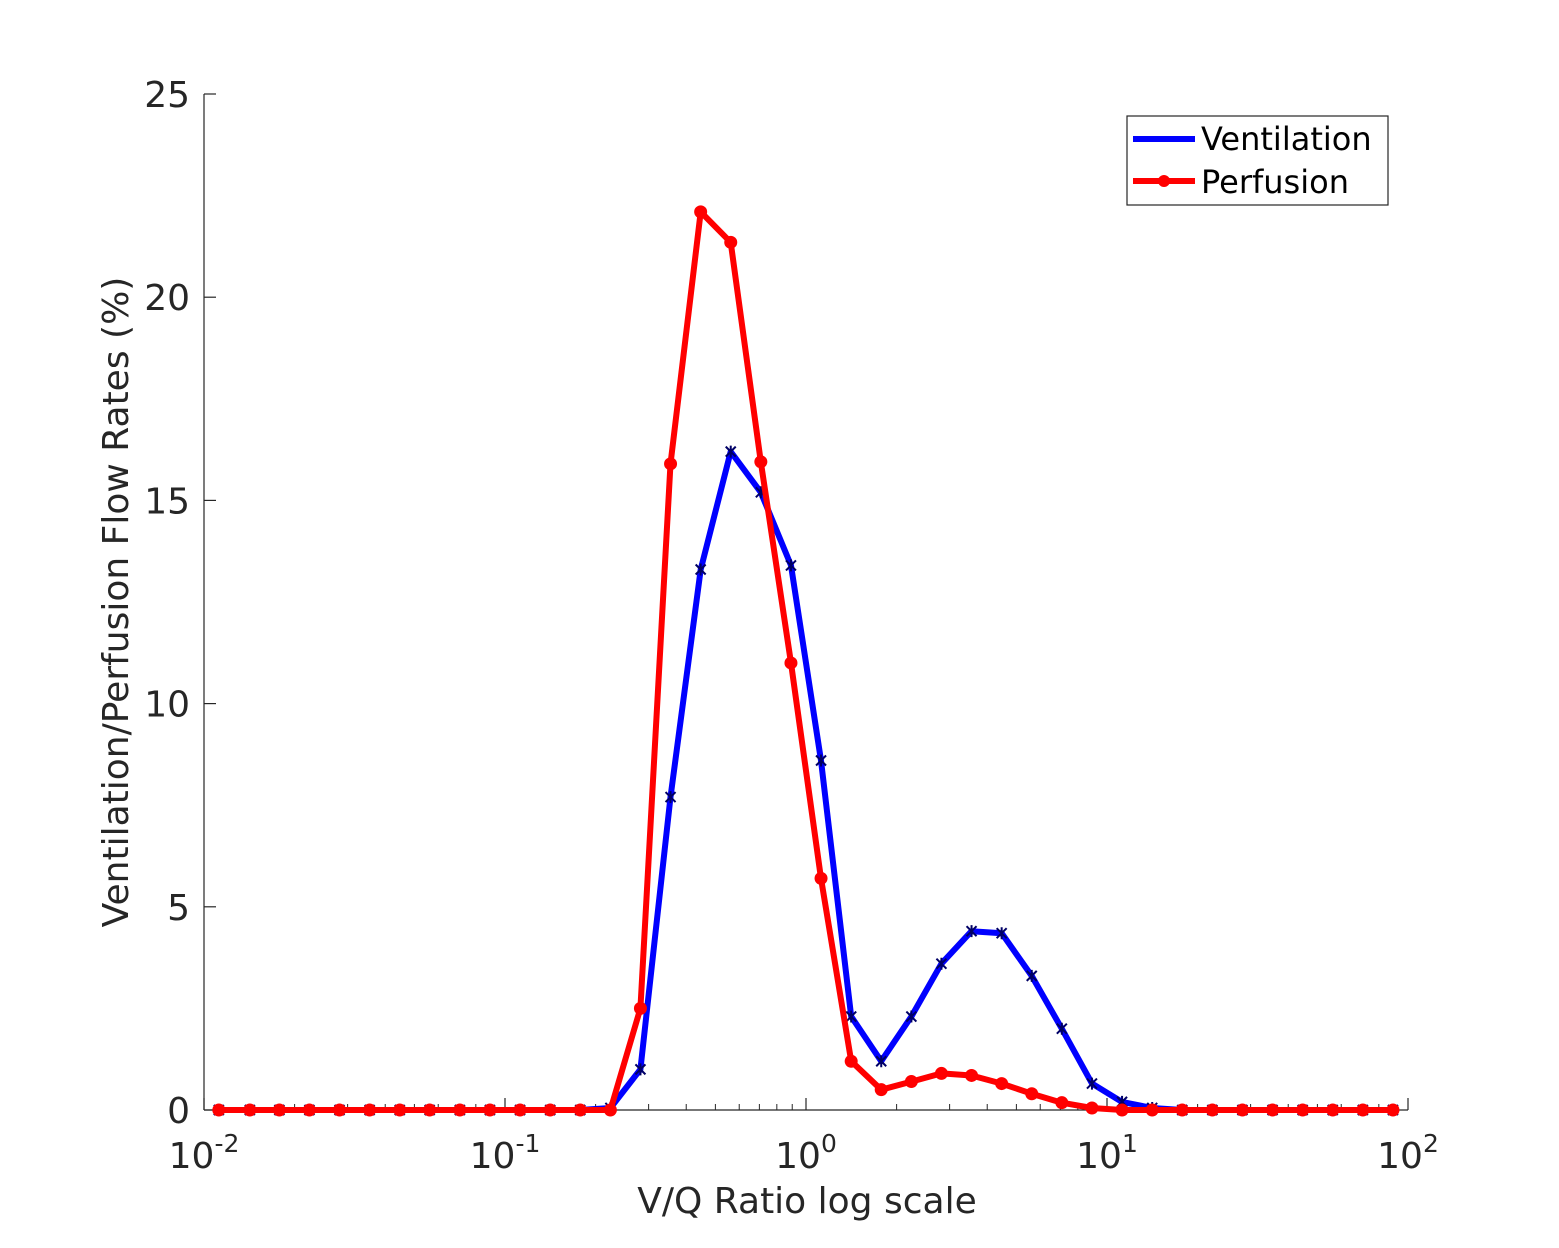 Image resolution: width=1559 pixels, height=1248 pixels. What do you see at coordinates (1164, 181) in the screenshot?
I see `legend-marker-perfusion` at bounding box center [1164, 181].